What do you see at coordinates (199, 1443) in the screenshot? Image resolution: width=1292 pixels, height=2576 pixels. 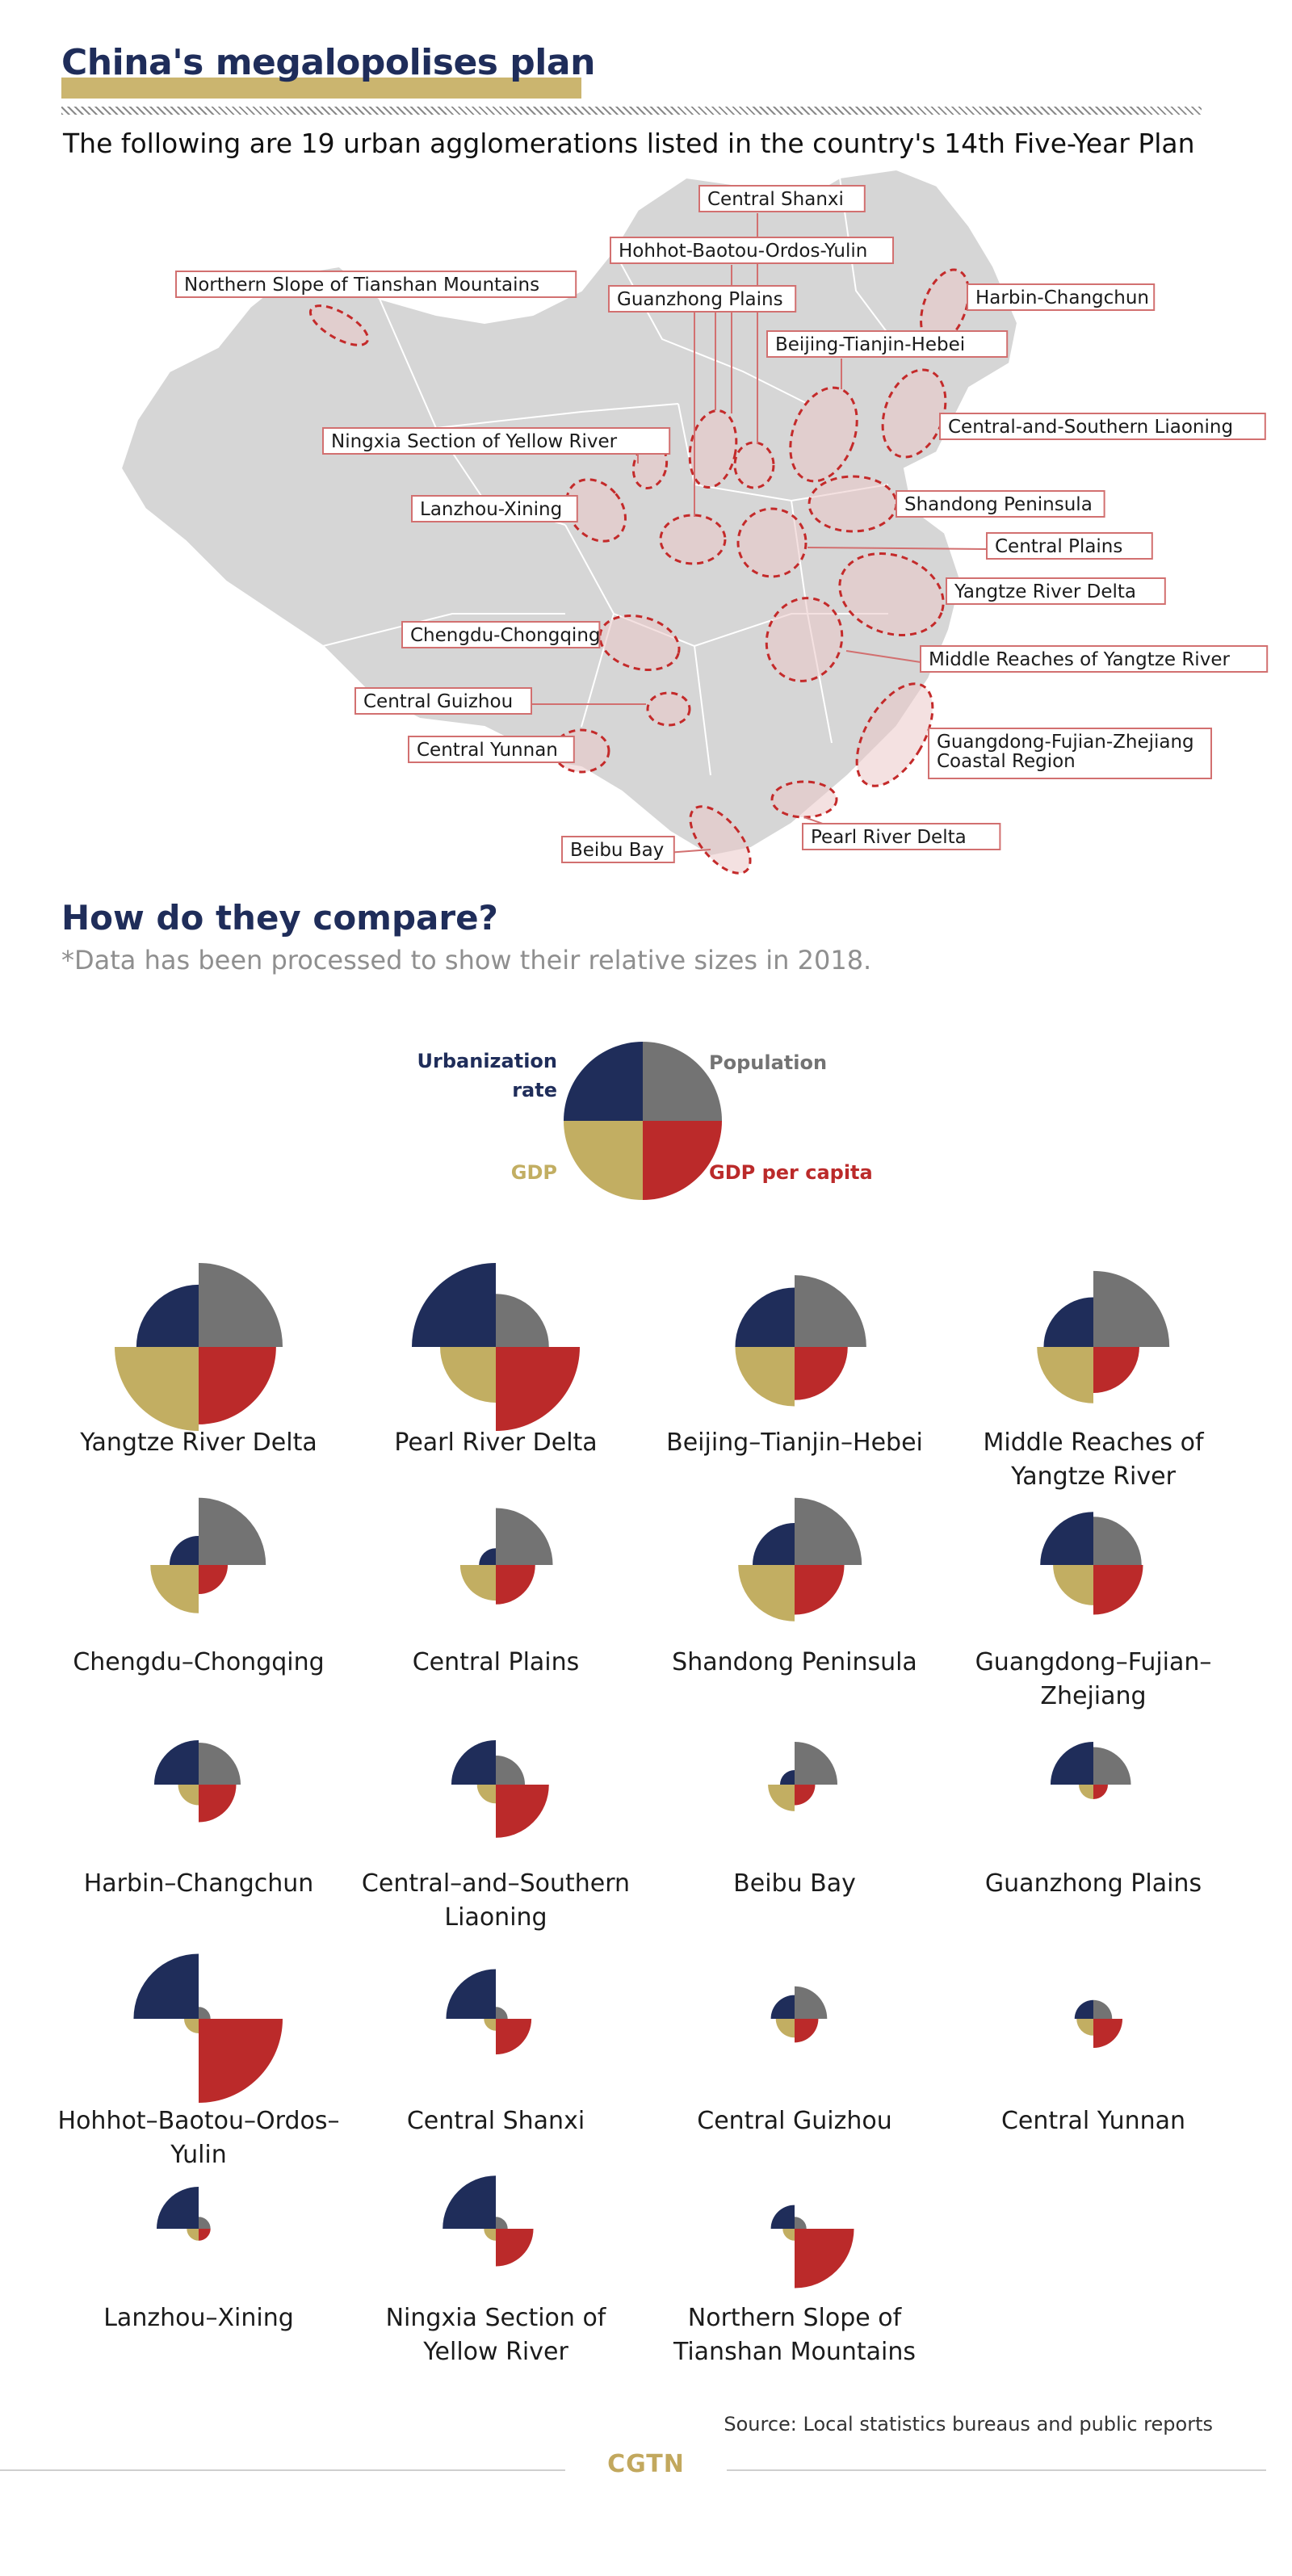 I see `city-label: Yangtze River Delta` at bounding box center [199, 1443].